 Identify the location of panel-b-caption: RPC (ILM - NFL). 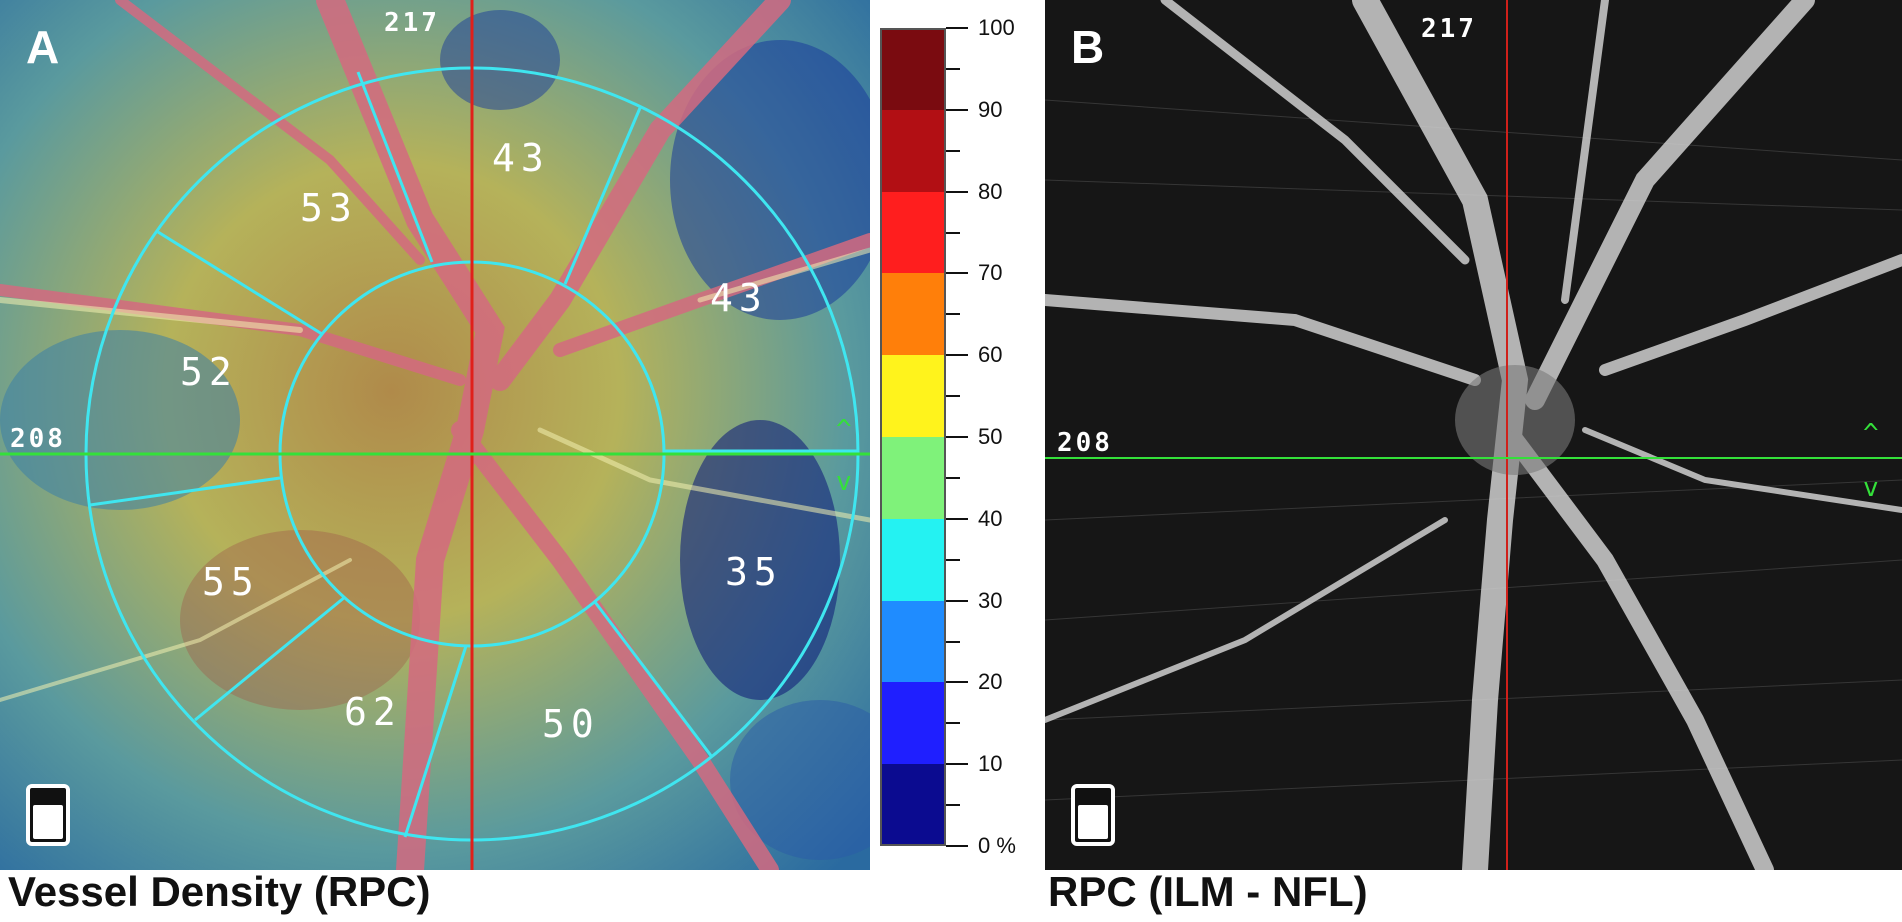
(1208, 891).